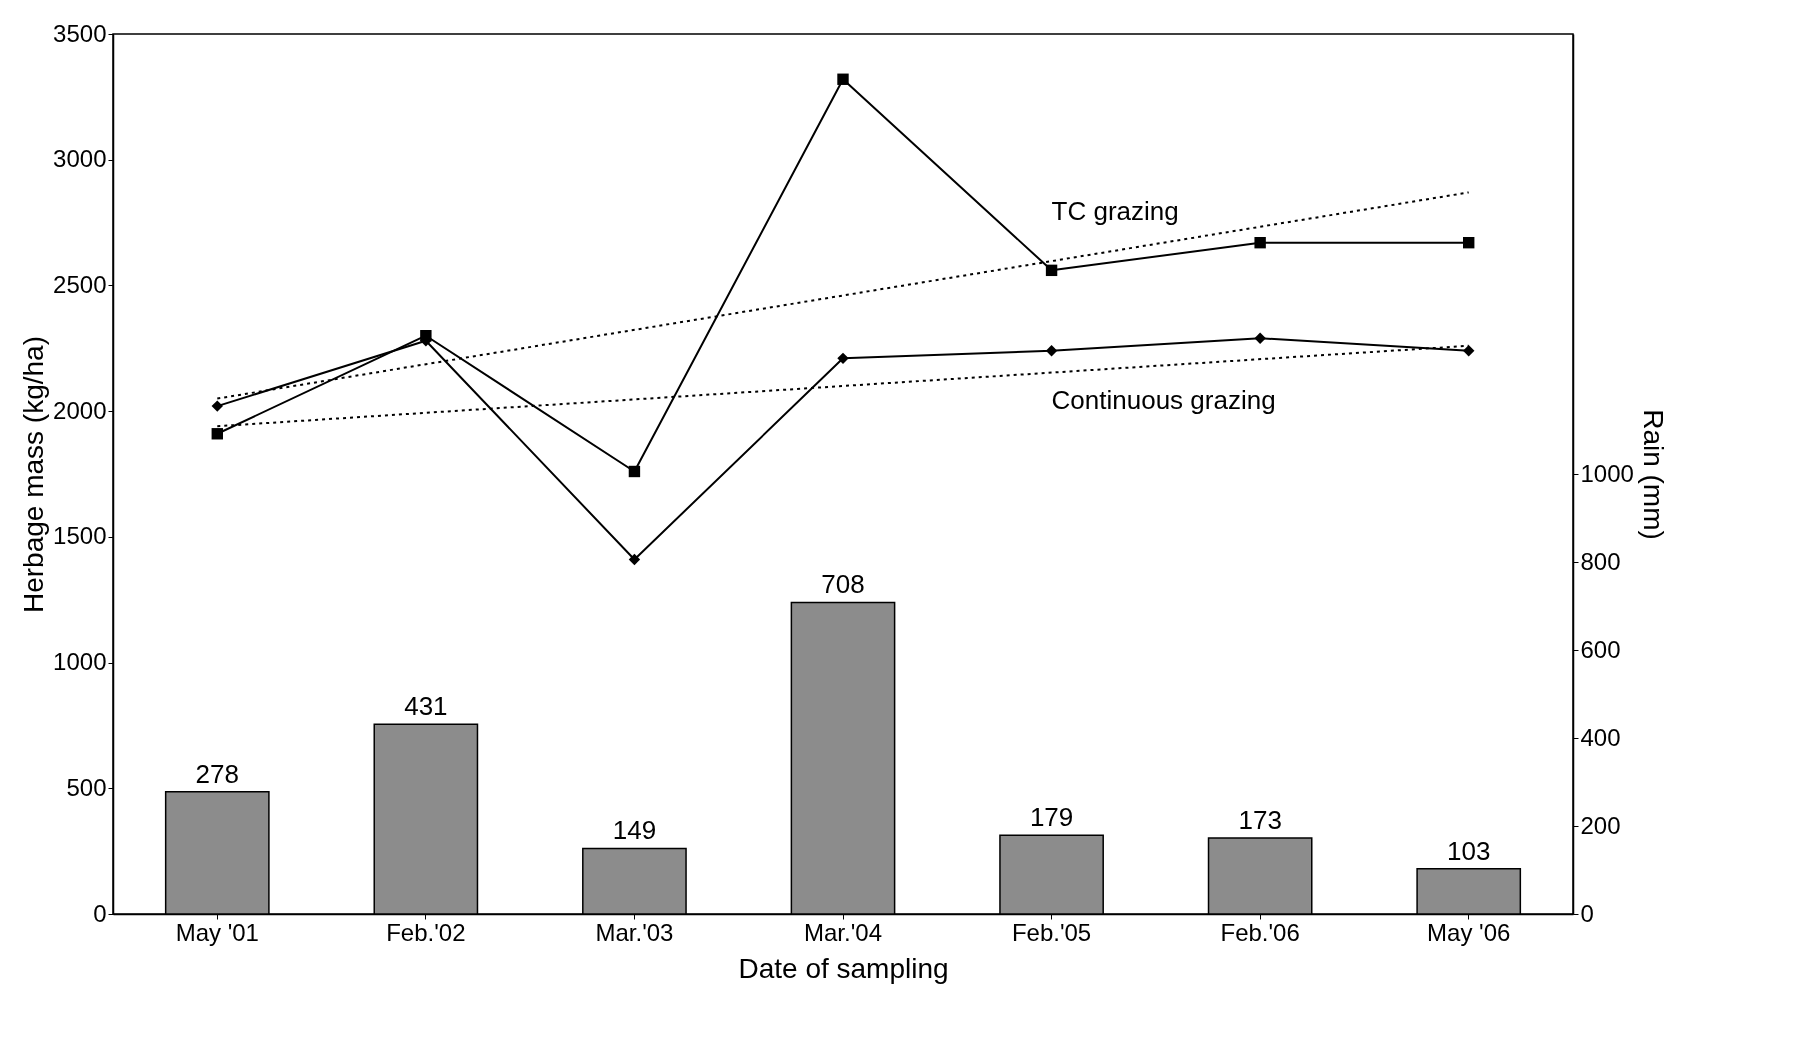 Image resolution: width=1819 pixels, height=1051 pixels. Describe the element at coordinates (80, 662) in the screenshot. I see `y-tick-label: 1000` at that location.